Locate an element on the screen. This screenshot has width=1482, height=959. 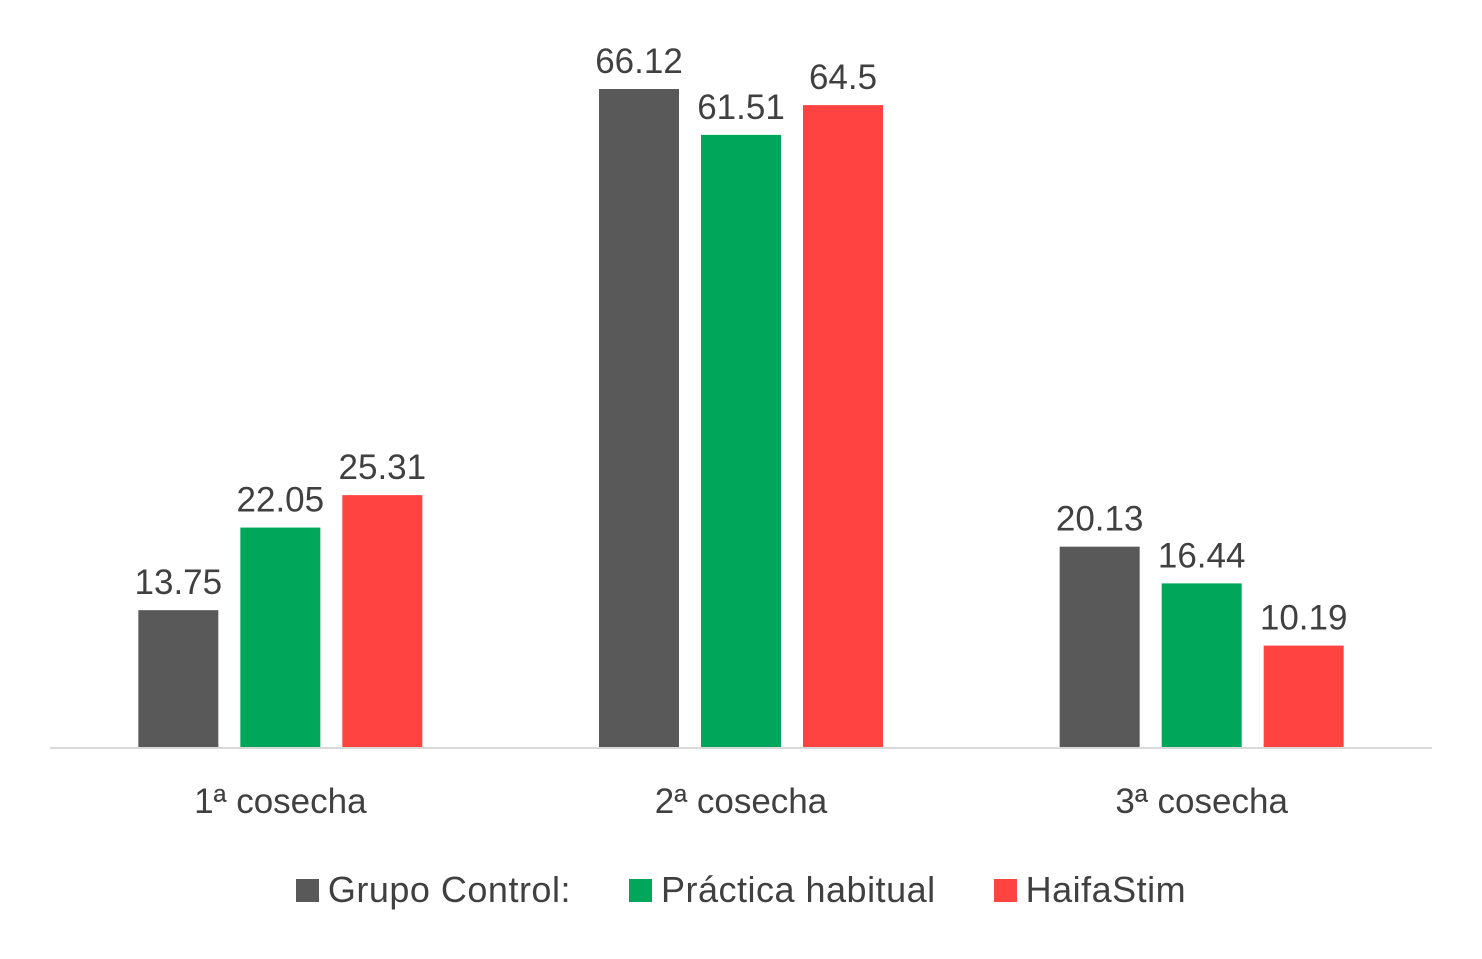
data-label-grupo-control: 20.13 is located at coordinates (1100, 519).